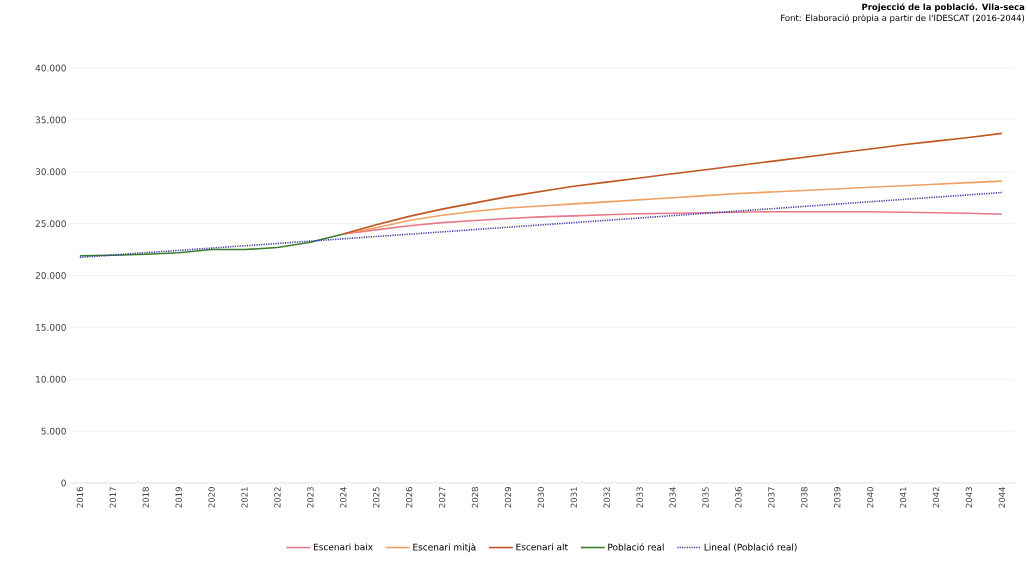 This screenshot has width=1028, height=569. I want to click on y-tick-label: 35.000, so click(50, 120).